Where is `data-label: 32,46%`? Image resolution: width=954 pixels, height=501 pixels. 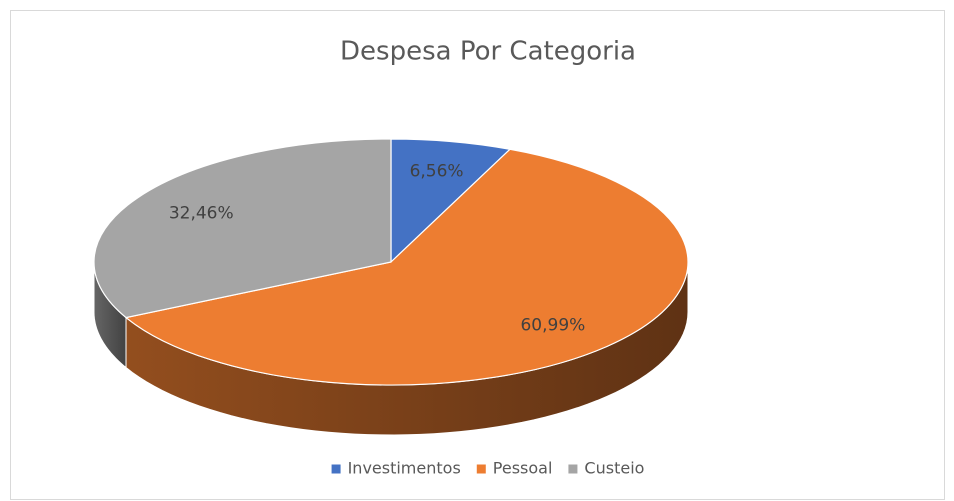
data-label: 32,46% is located at coordinates (201, 214).